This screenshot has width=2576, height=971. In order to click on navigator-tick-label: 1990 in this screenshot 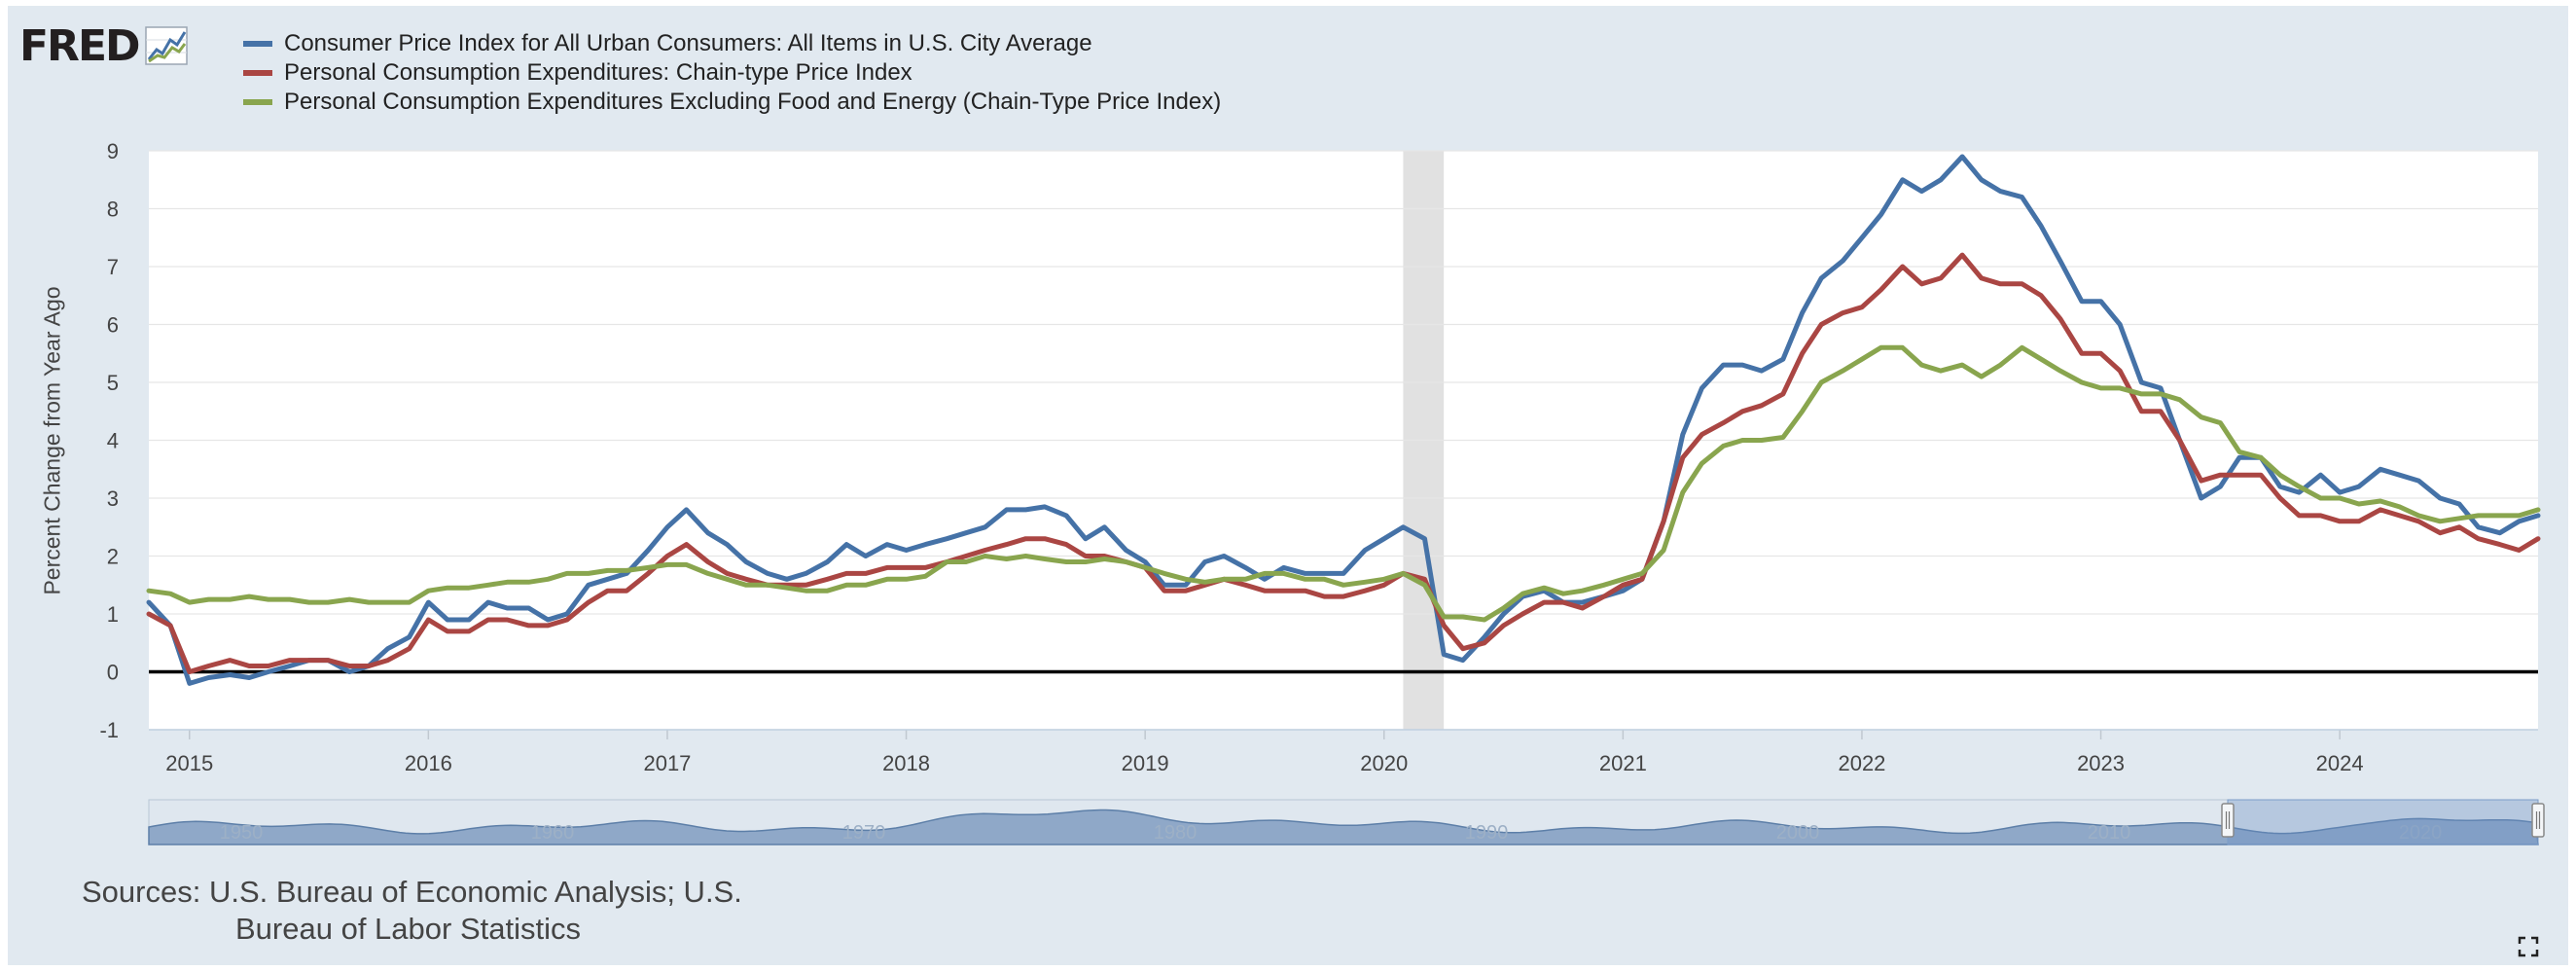, I will do `click(1487, 833)`.